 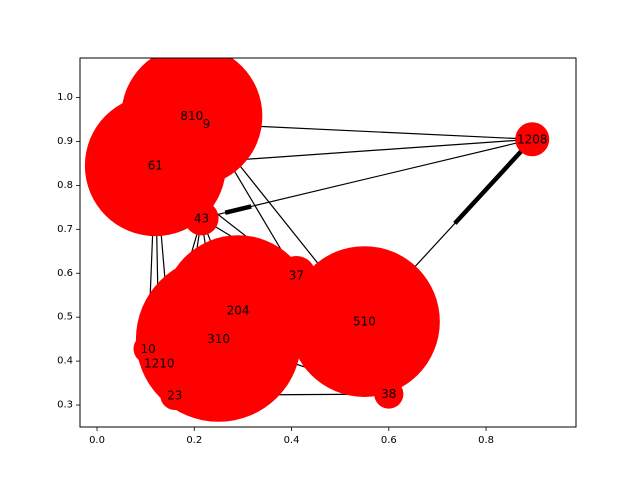 I want to click on node-label-1208: 1208, so click(x=532, y=139).